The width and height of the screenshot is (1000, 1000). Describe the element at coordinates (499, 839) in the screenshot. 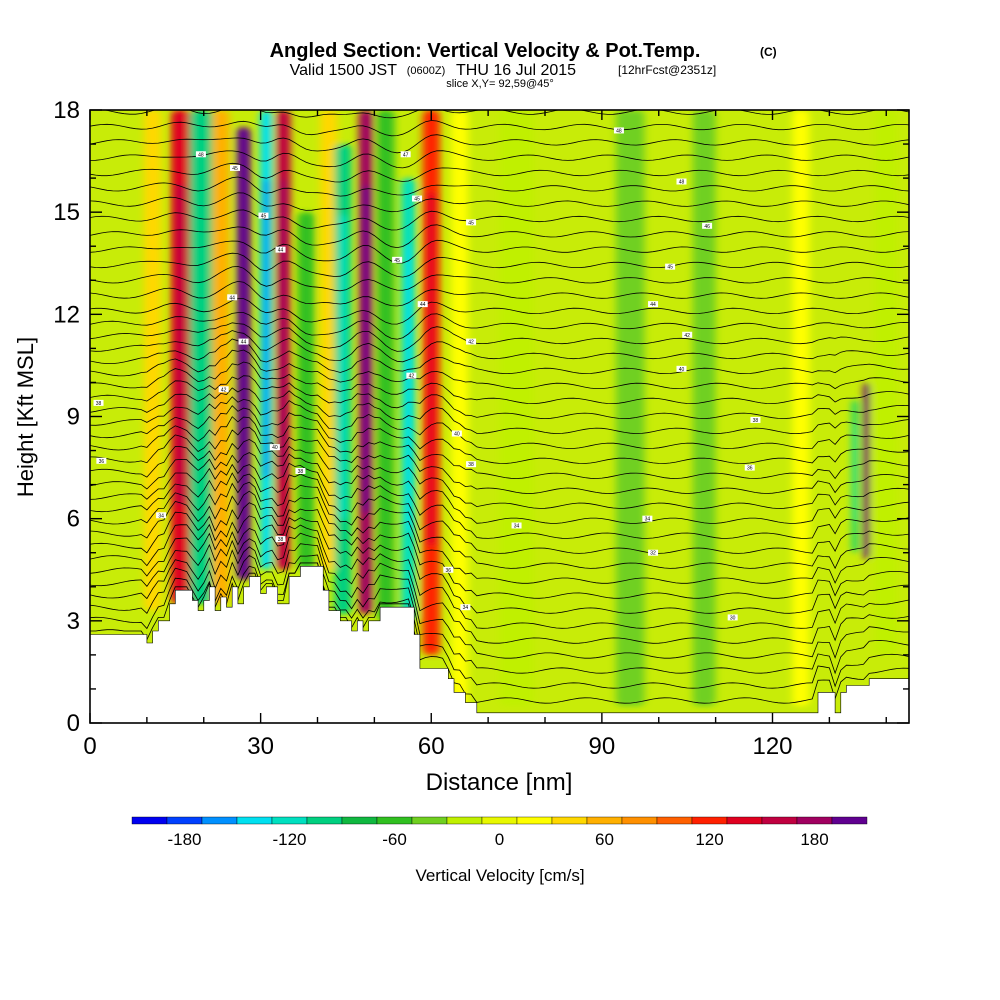

I see `colorbar-tick-0: 0` at that location.